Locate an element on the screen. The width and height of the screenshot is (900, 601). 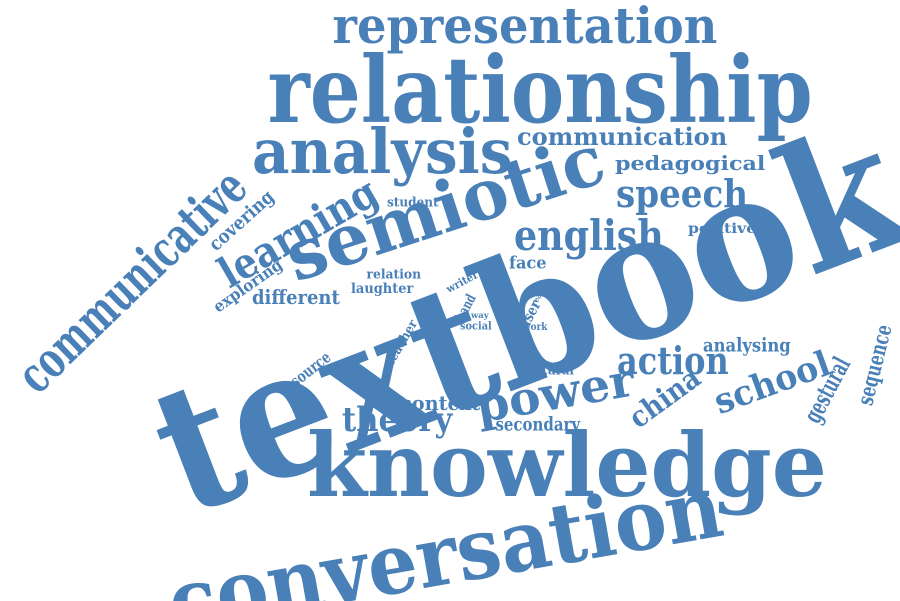
word-analysis: analysis is located at coordinates (382, 151).